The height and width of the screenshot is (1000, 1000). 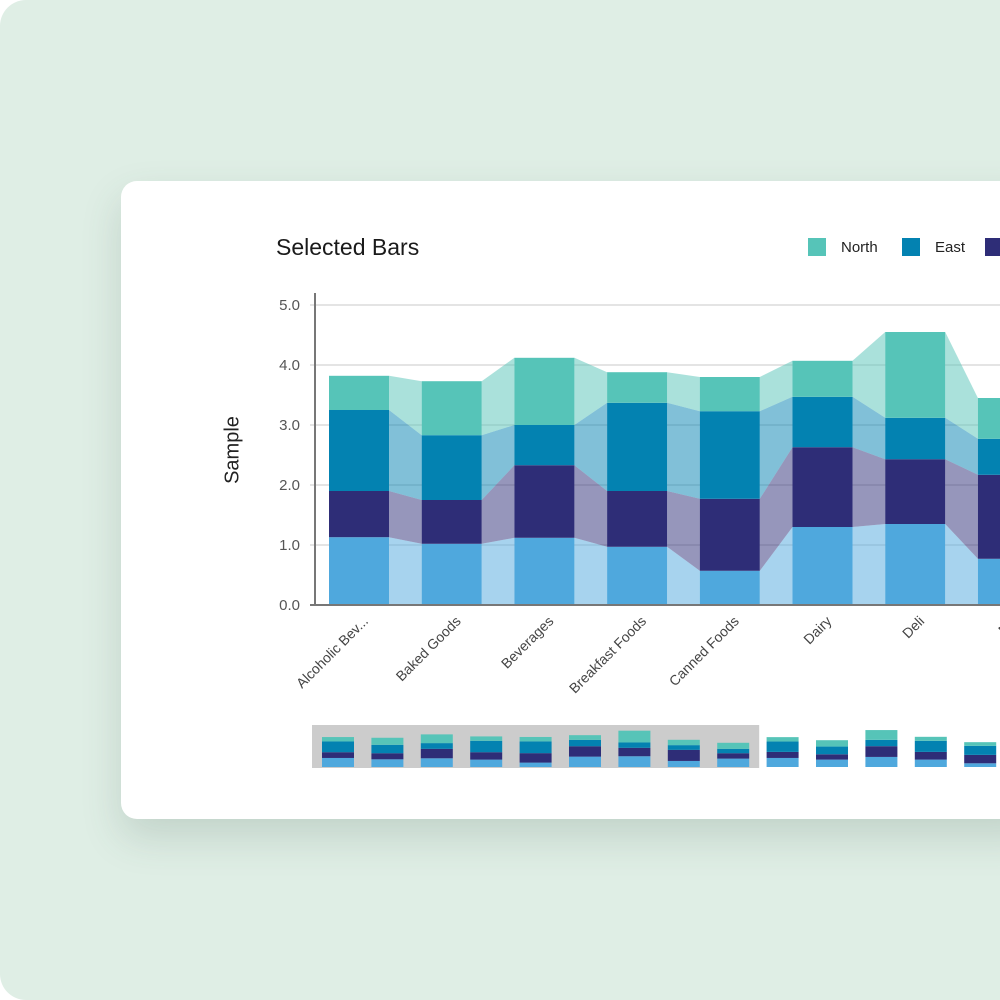 What do you see at coordinates (527, 642) in the screenshot?
I see `x-tick-label: Beverages` at bounding box center [527, 642].